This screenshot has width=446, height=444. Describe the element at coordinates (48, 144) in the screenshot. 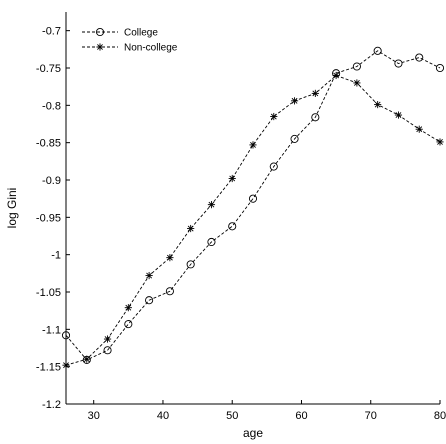

I see `y-tick-label: -0.85` at that location.